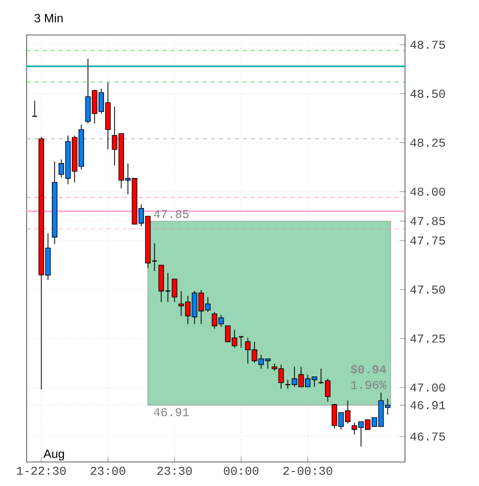 The height and width of the screenshot is (486, 479). What do you see at coordinates (41, 470) in the screenshot?
I see `x-tick-label: 1-22:30` at bounding box center [41, 470].